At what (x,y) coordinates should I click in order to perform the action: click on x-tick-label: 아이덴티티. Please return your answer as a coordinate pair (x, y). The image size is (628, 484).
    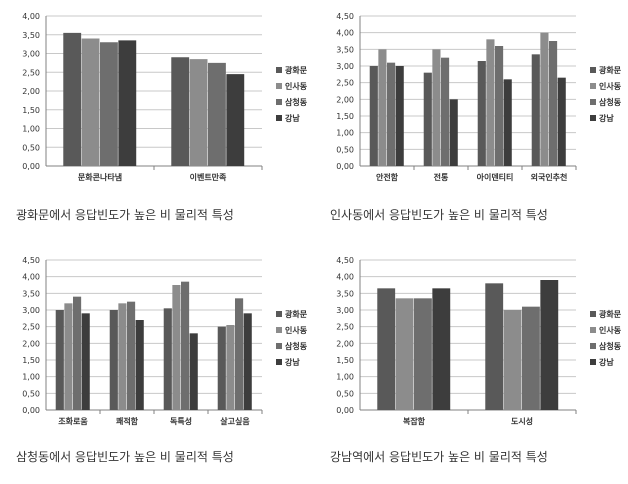
    Looking at the image, I should click on (495, 177).